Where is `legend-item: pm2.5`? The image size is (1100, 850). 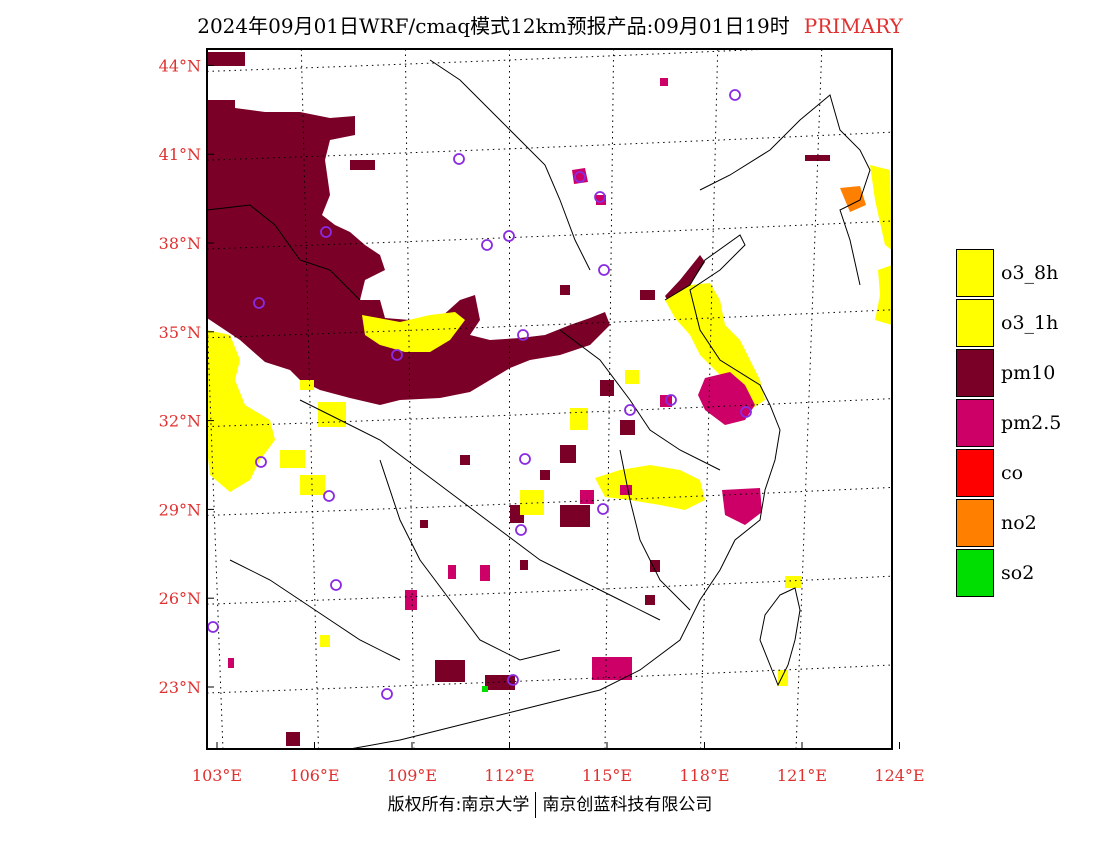
legend-item: pm2.5 is located at coordinates (1008, 423).